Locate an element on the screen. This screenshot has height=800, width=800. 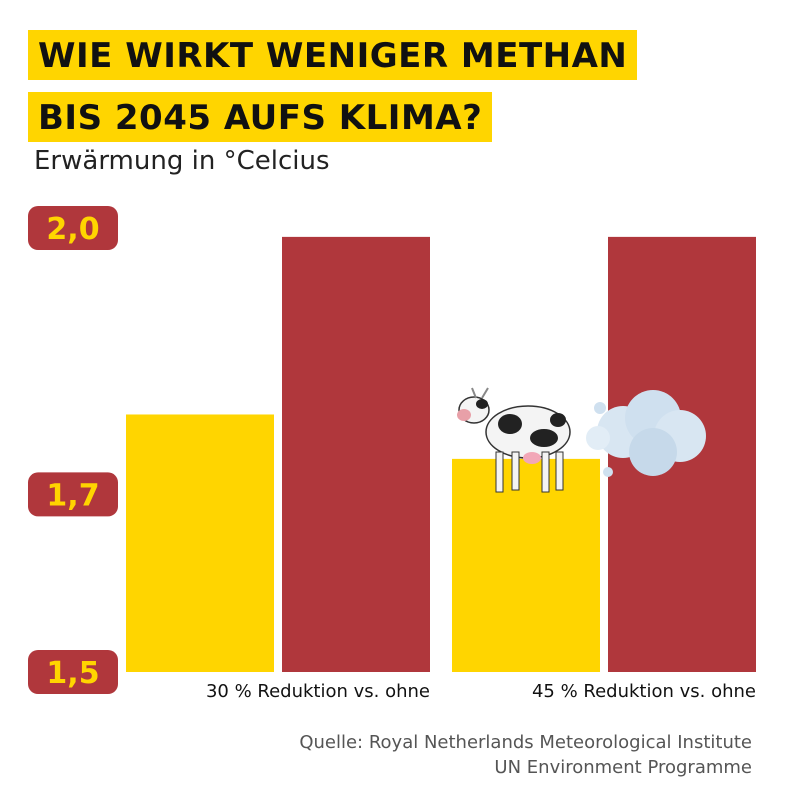
ytick-label-2: 1,7 is located at coordinates (72, 495).